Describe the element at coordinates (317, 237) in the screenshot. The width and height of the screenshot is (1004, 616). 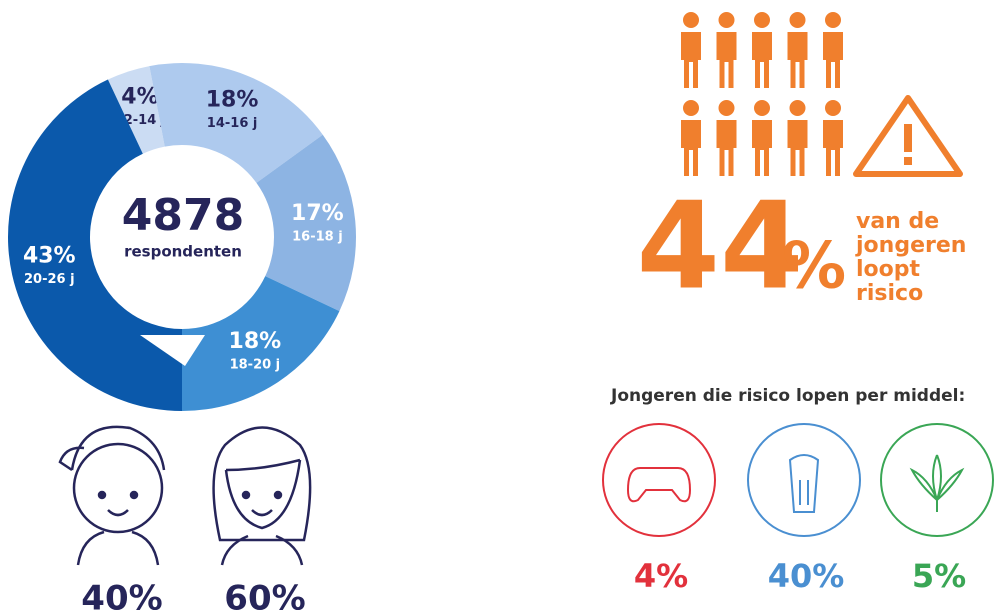
I see `segment-label: 16-18 j` at that location.